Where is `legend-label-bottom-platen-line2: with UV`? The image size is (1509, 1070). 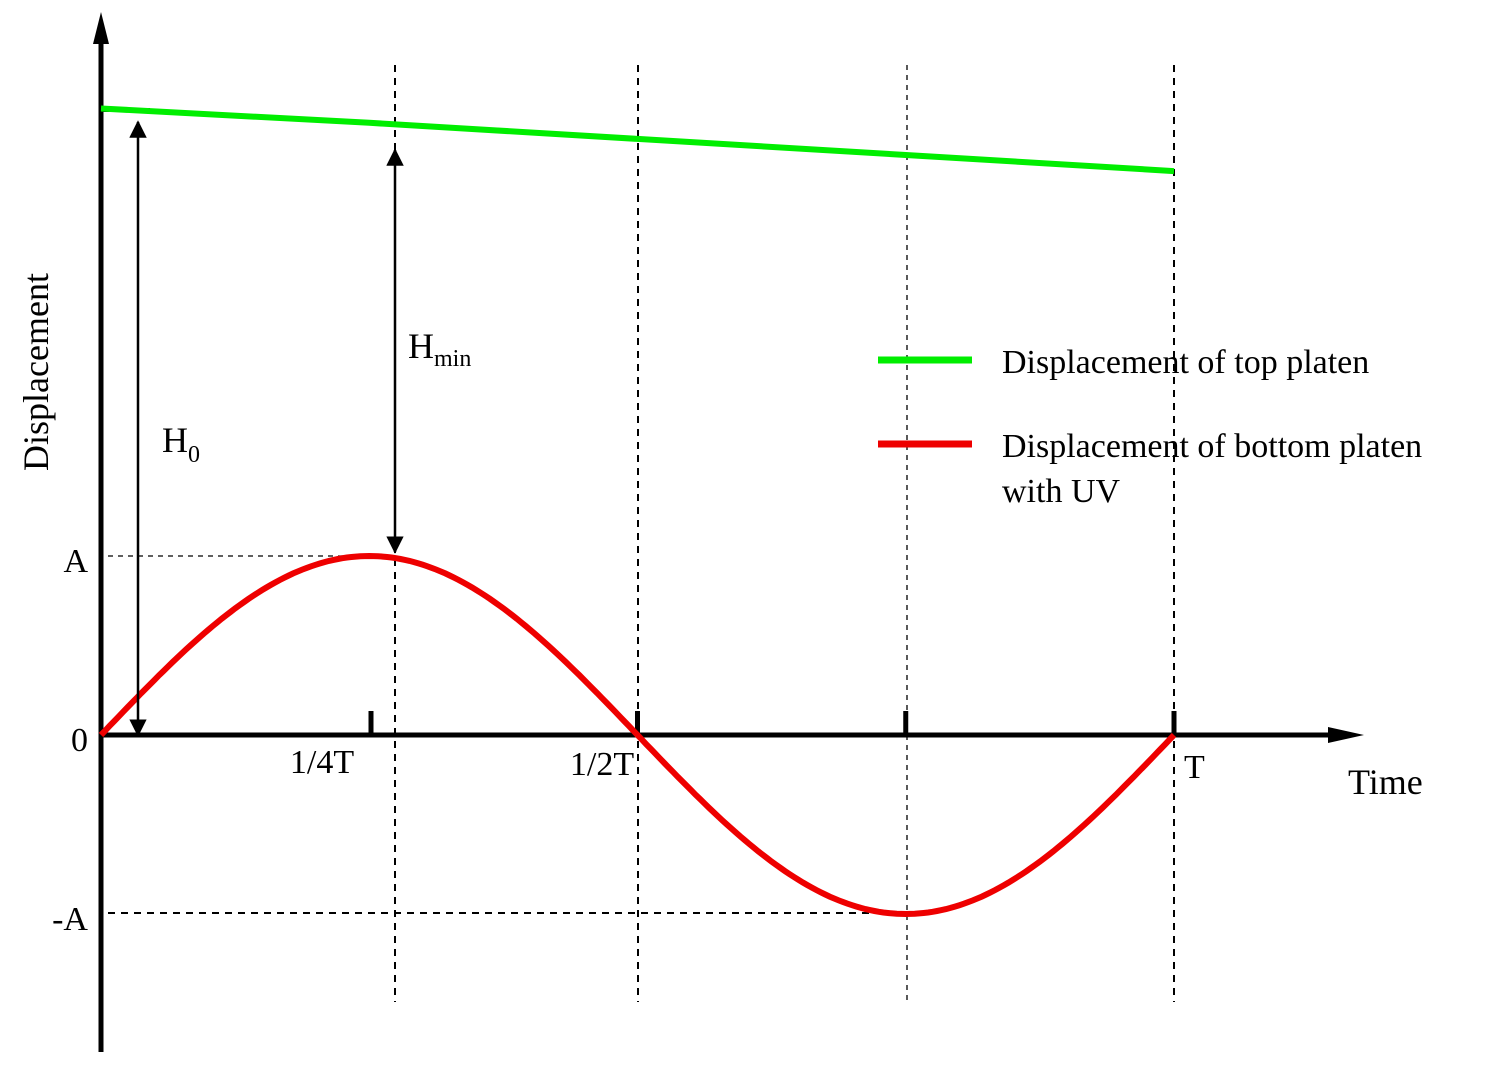 legend-label-bottom-platen-line2: with UV is located at coordinates (1061, 491).